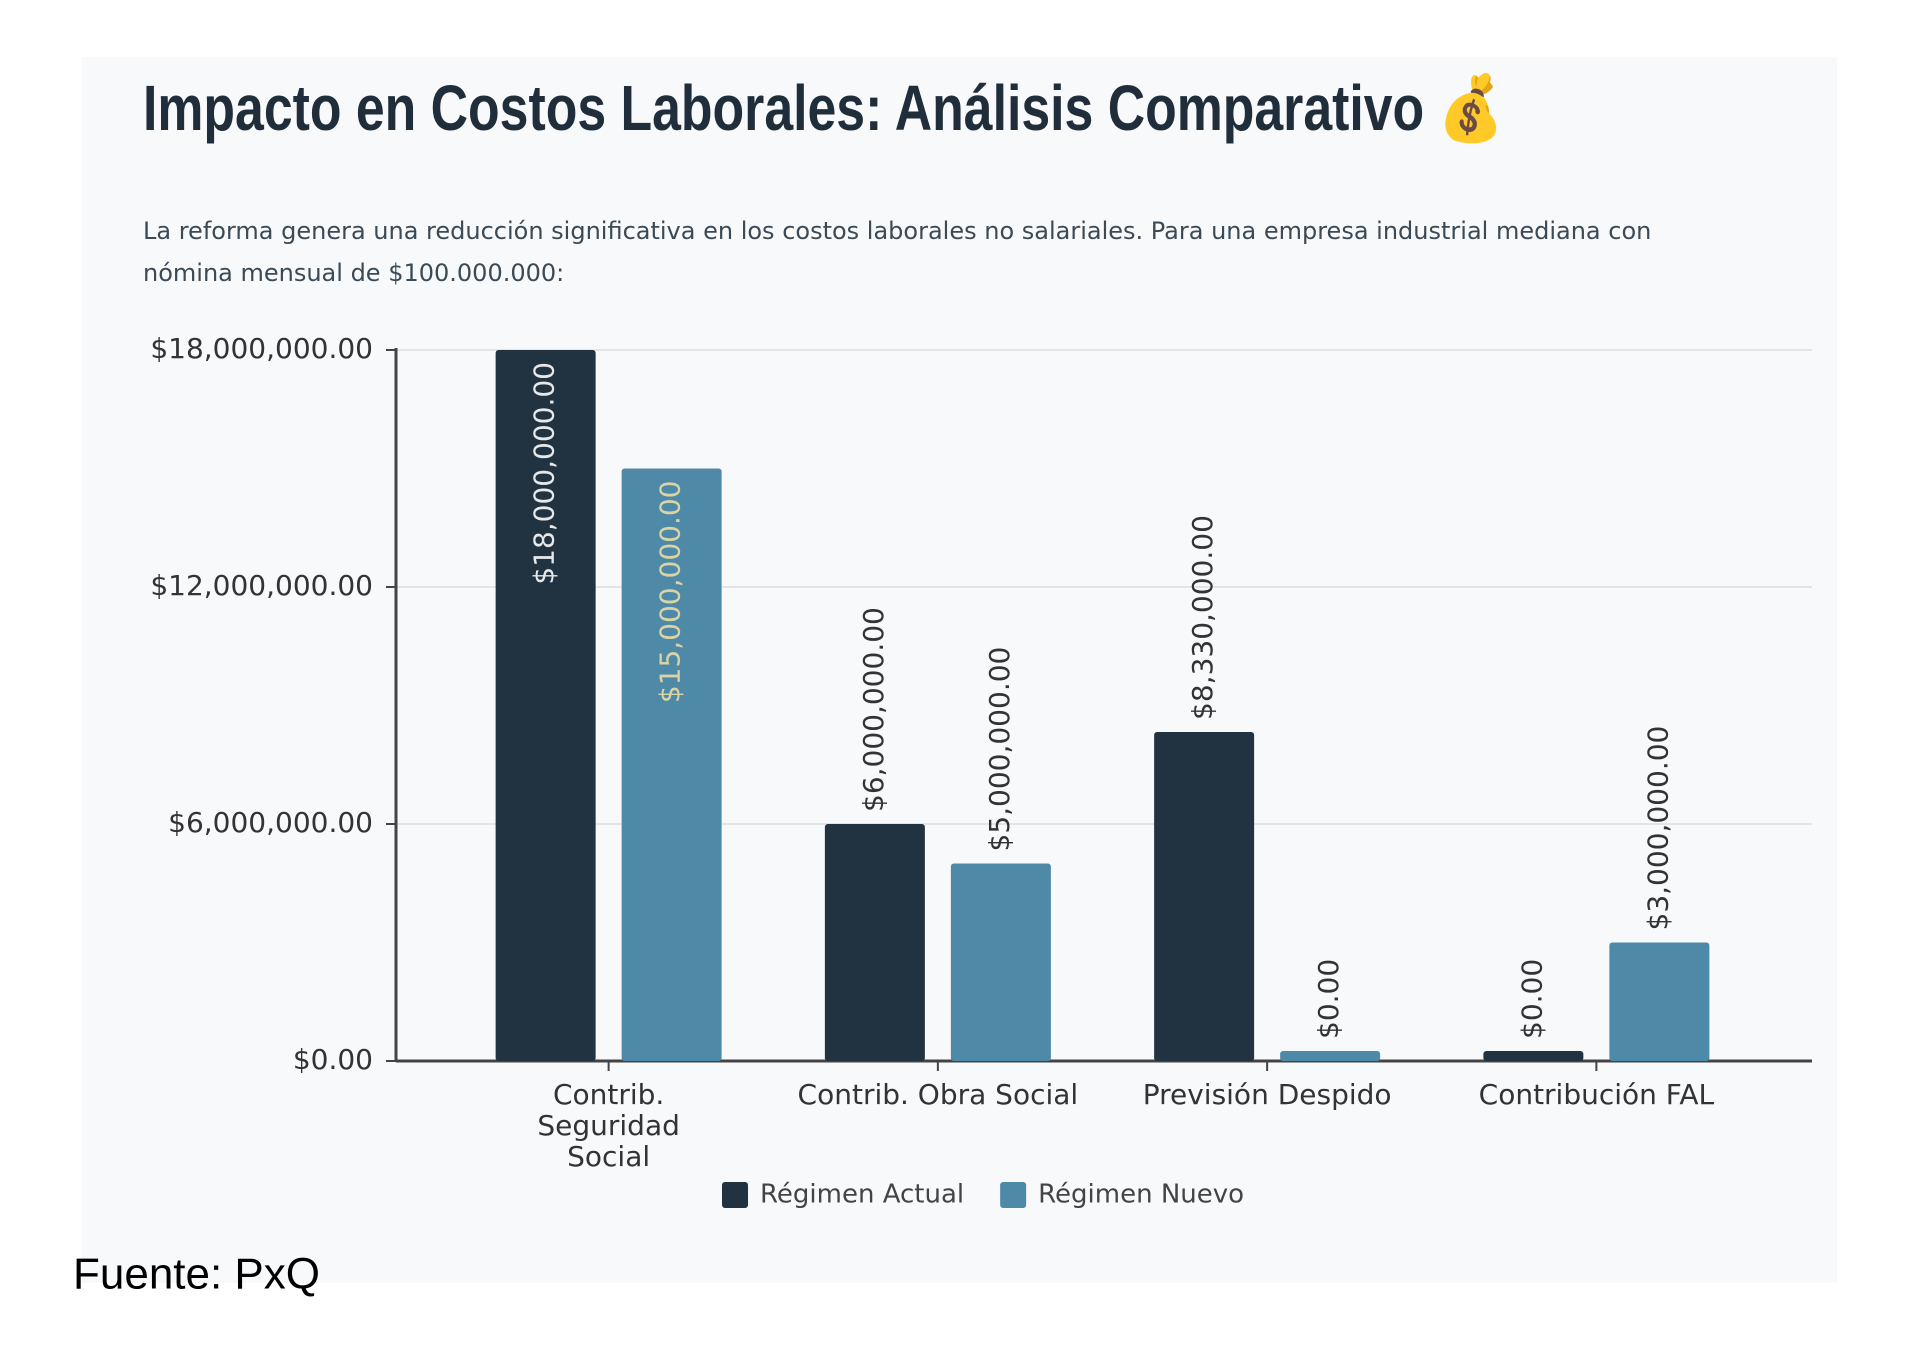 The image size is (1920, 1346). I want to click on value-label: $5,000,000.00, so click(999, 749).